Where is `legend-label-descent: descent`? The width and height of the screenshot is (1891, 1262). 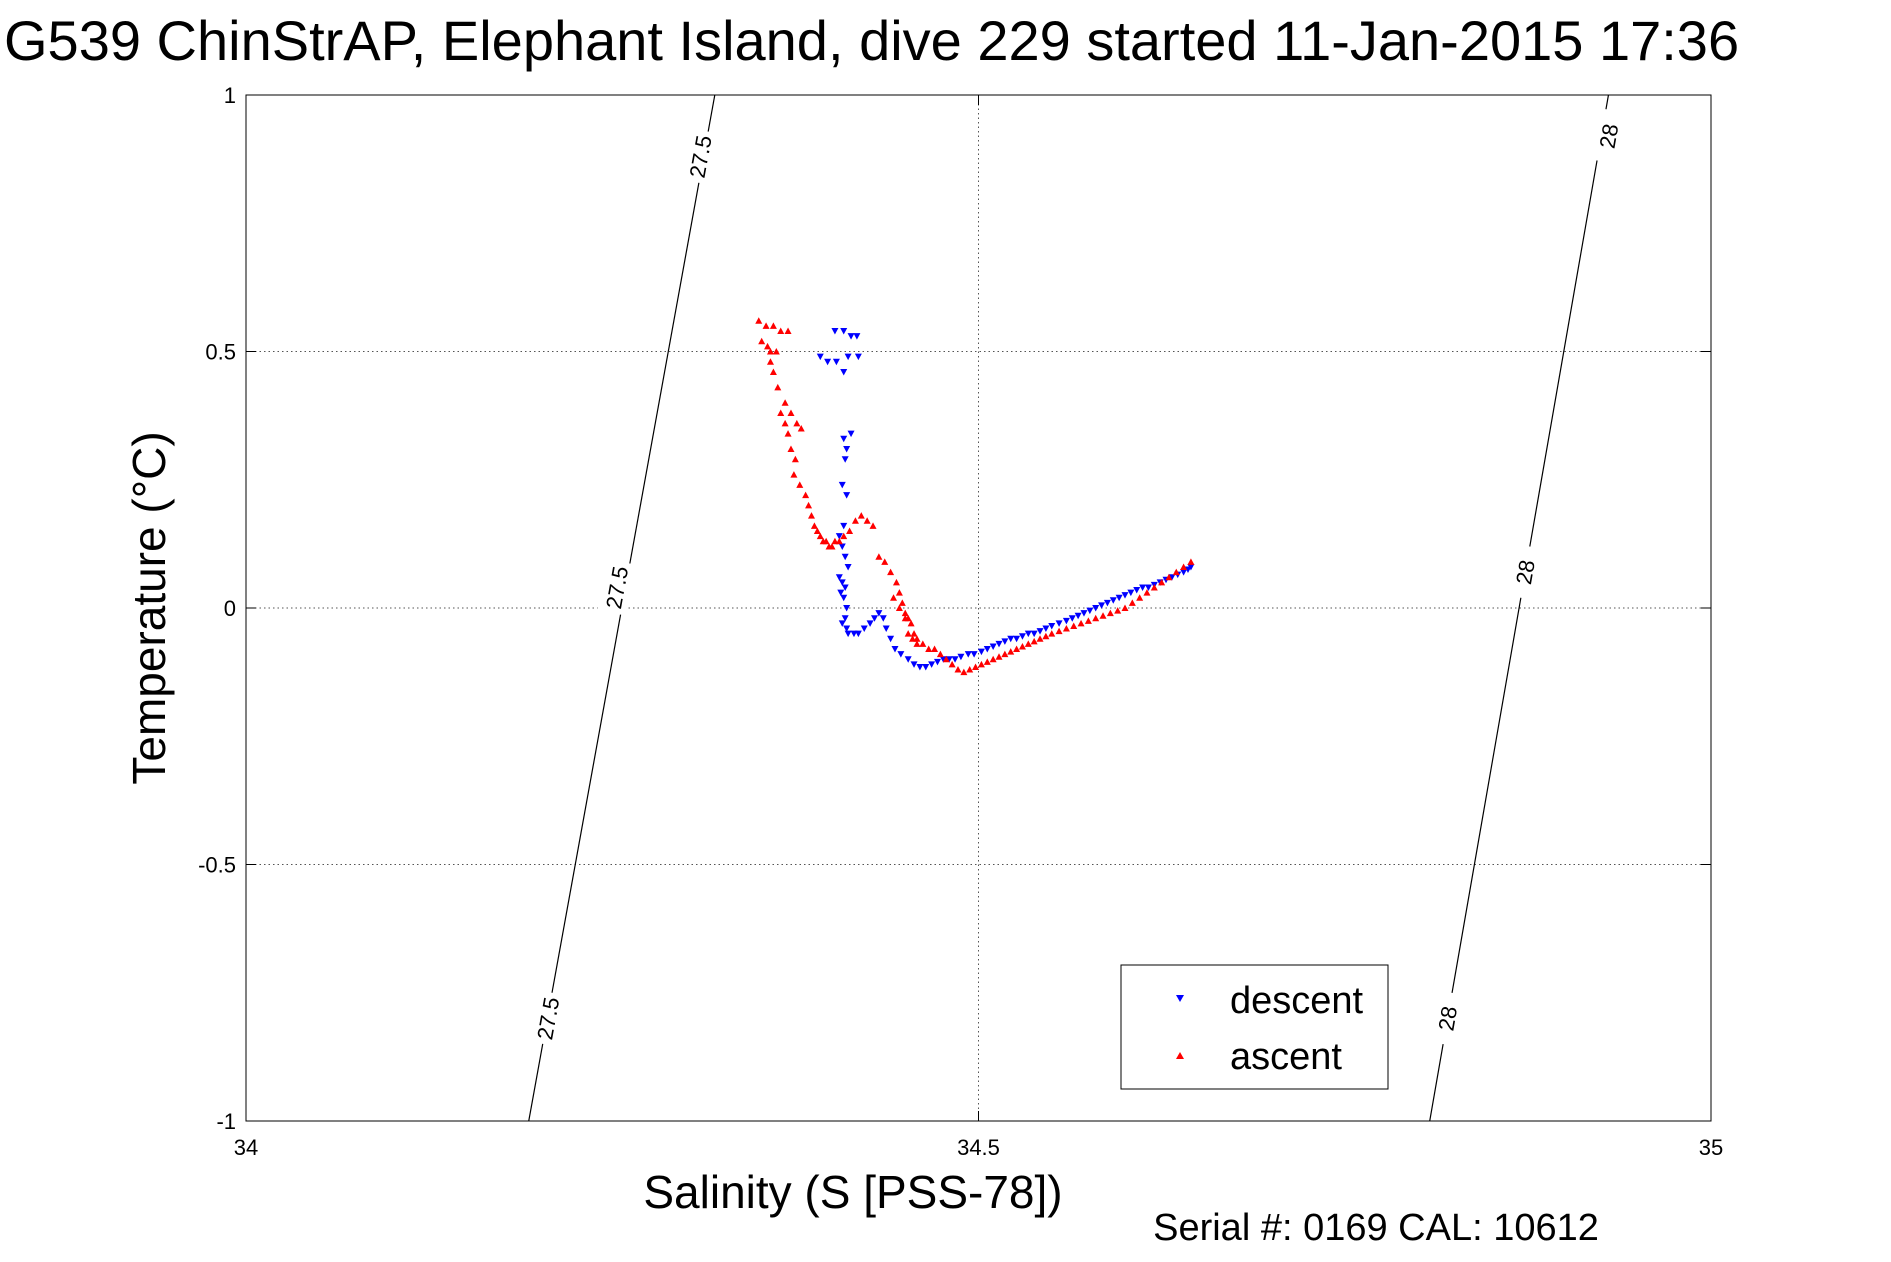 legend-label-descent: descent is located at coordinates (1297, 1001).